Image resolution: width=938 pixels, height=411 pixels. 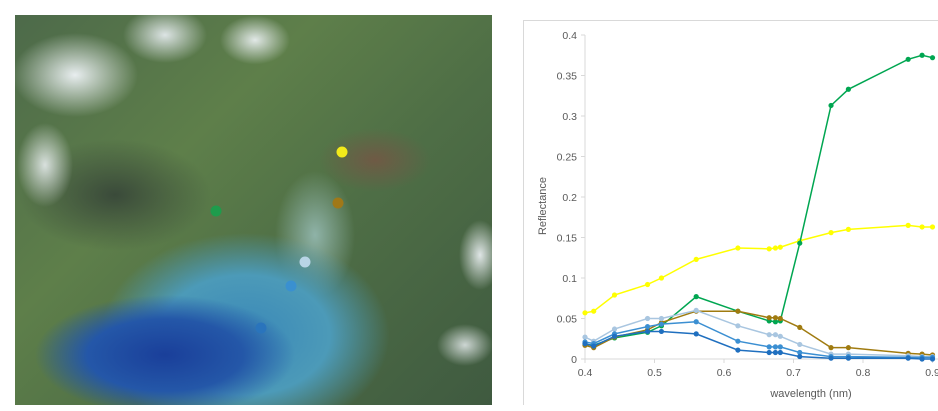 What do you see at coordinates (261, 328) in the screenshot?
I see `sample-point-dark-blue` at bounding box center [261, 328].